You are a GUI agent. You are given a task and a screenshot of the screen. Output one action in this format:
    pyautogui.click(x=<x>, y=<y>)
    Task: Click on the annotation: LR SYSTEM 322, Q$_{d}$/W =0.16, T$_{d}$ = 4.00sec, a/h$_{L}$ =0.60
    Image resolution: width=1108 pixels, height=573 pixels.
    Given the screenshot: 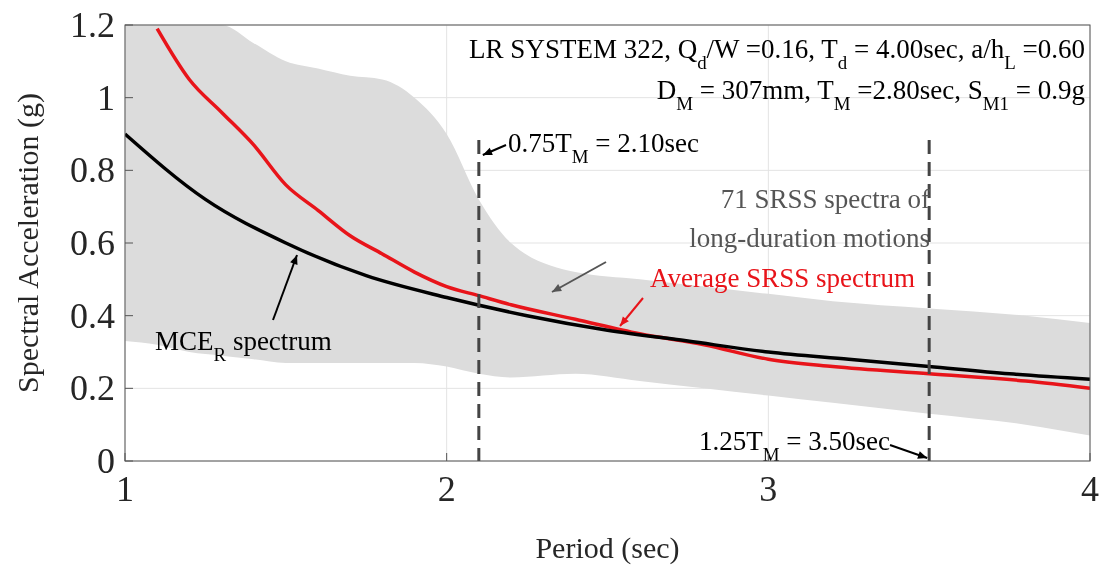 What is the action you would take?
    pyautogui.click(x=777, y=53)
    